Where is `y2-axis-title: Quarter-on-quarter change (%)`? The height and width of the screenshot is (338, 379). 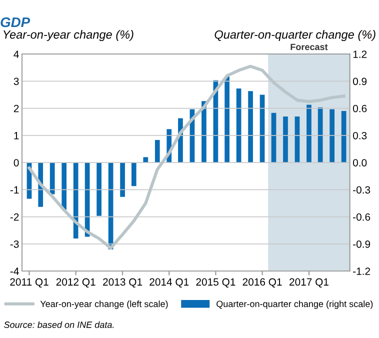 y2-axis-title: Quarter-on-quarter change (%) is located at coordinates (295, 36).